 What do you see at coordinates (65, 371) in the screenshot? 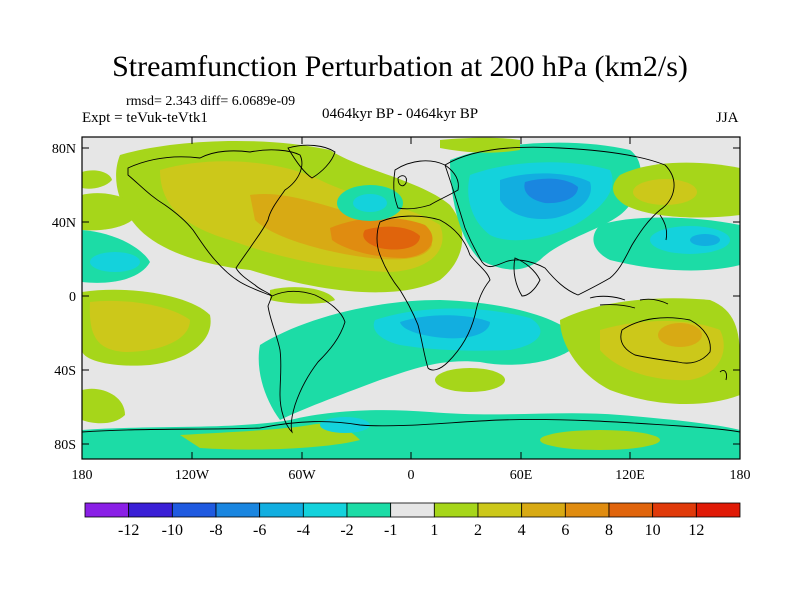
I see `y-tick-label: 40S` at bounding box center [65, 371].